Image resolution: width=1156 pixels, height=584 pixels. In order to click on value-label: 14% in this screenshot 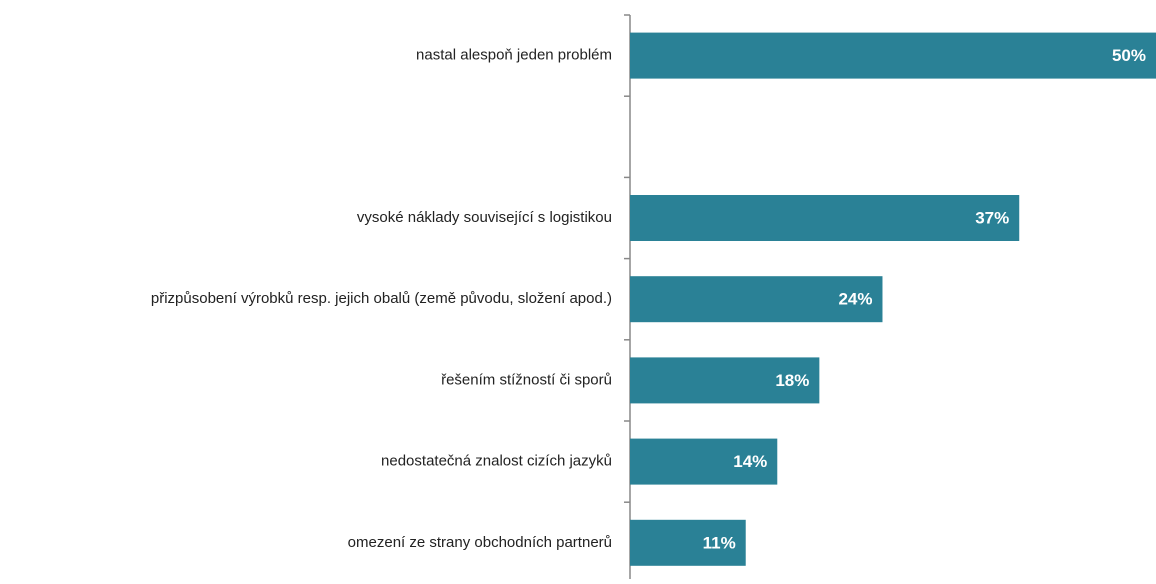, I will do `click(750, 461)`.